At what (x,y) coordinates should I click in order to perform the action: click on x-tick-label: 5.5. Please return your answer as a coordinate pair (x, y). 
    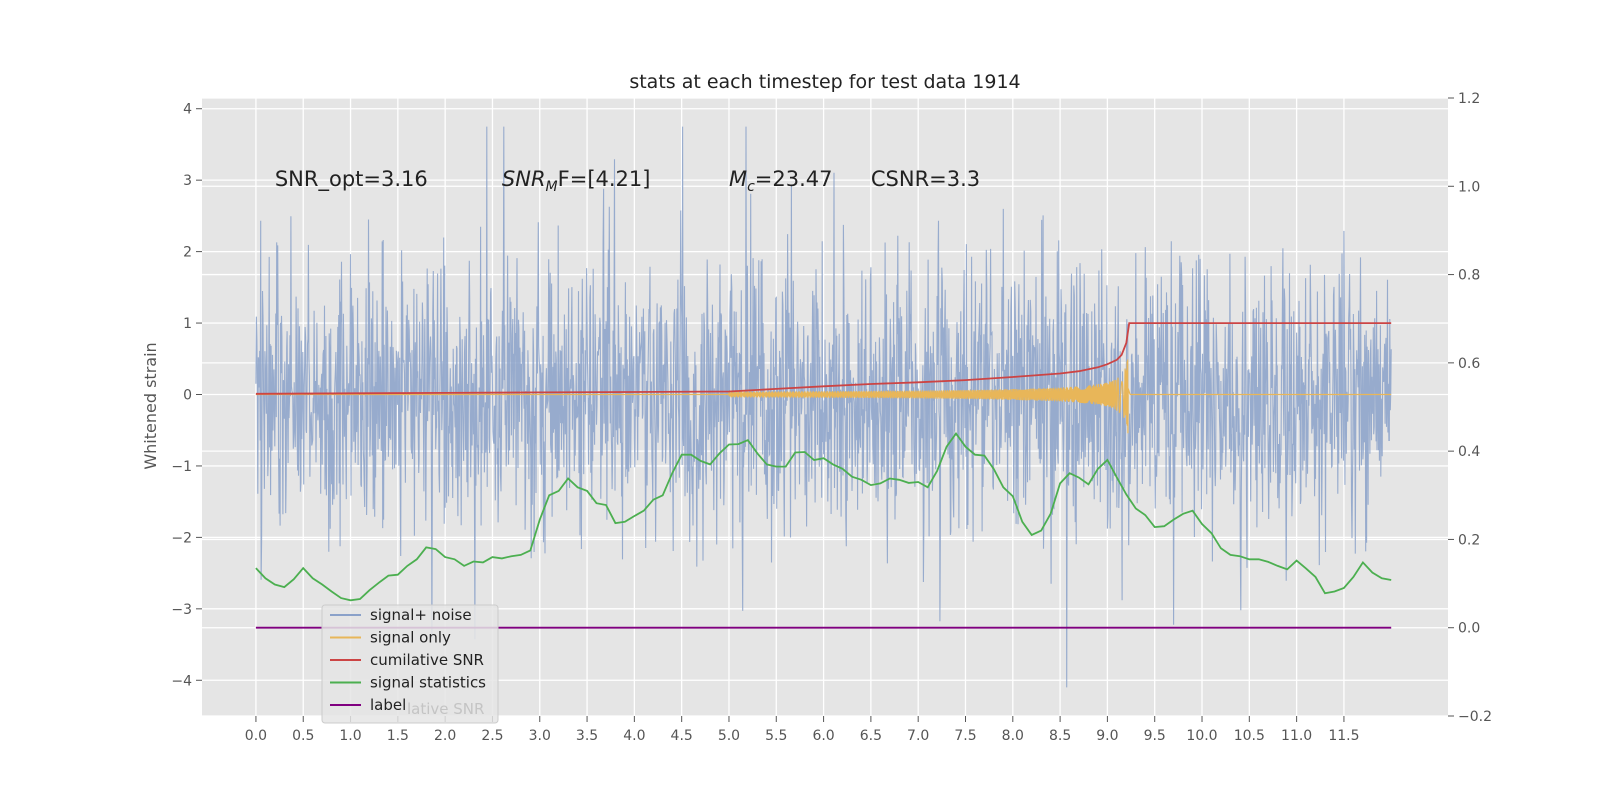
    Looking at the image, I should click on (776, 736).